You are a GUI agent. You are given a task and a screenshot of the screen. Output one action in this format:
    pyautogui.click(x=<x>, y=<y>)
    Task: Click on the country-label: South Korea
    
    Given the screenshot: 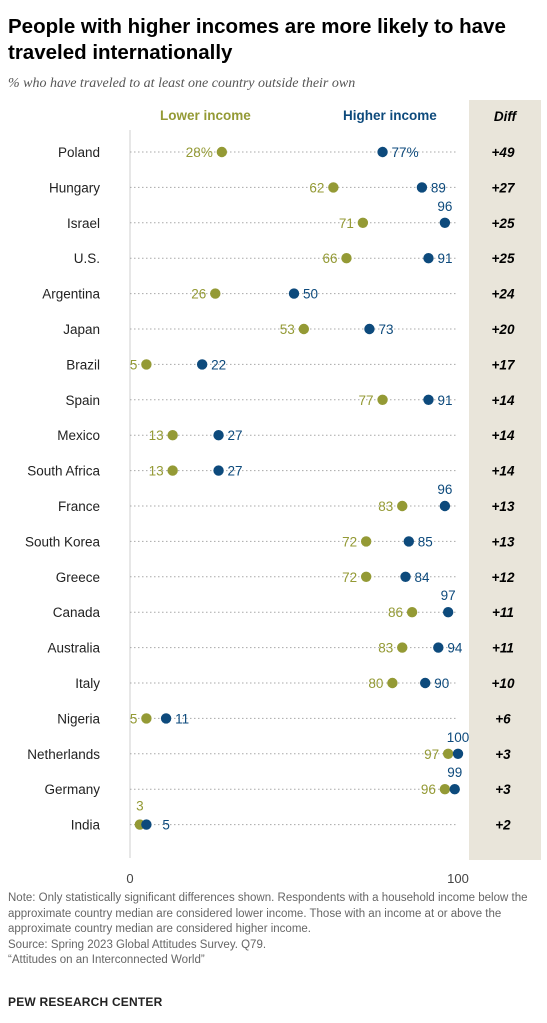 What is the action you would take?
    pyautogui.click(x=63, y=541)
    